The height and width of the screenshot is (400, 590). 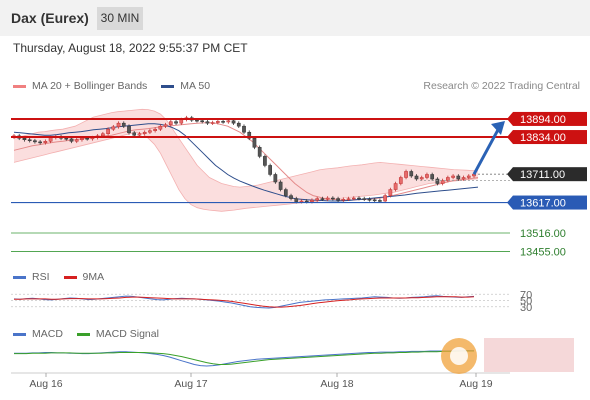 I want to click on chart-header: Dax (Eurex) 30 MIN, so click(x=295, y=18).